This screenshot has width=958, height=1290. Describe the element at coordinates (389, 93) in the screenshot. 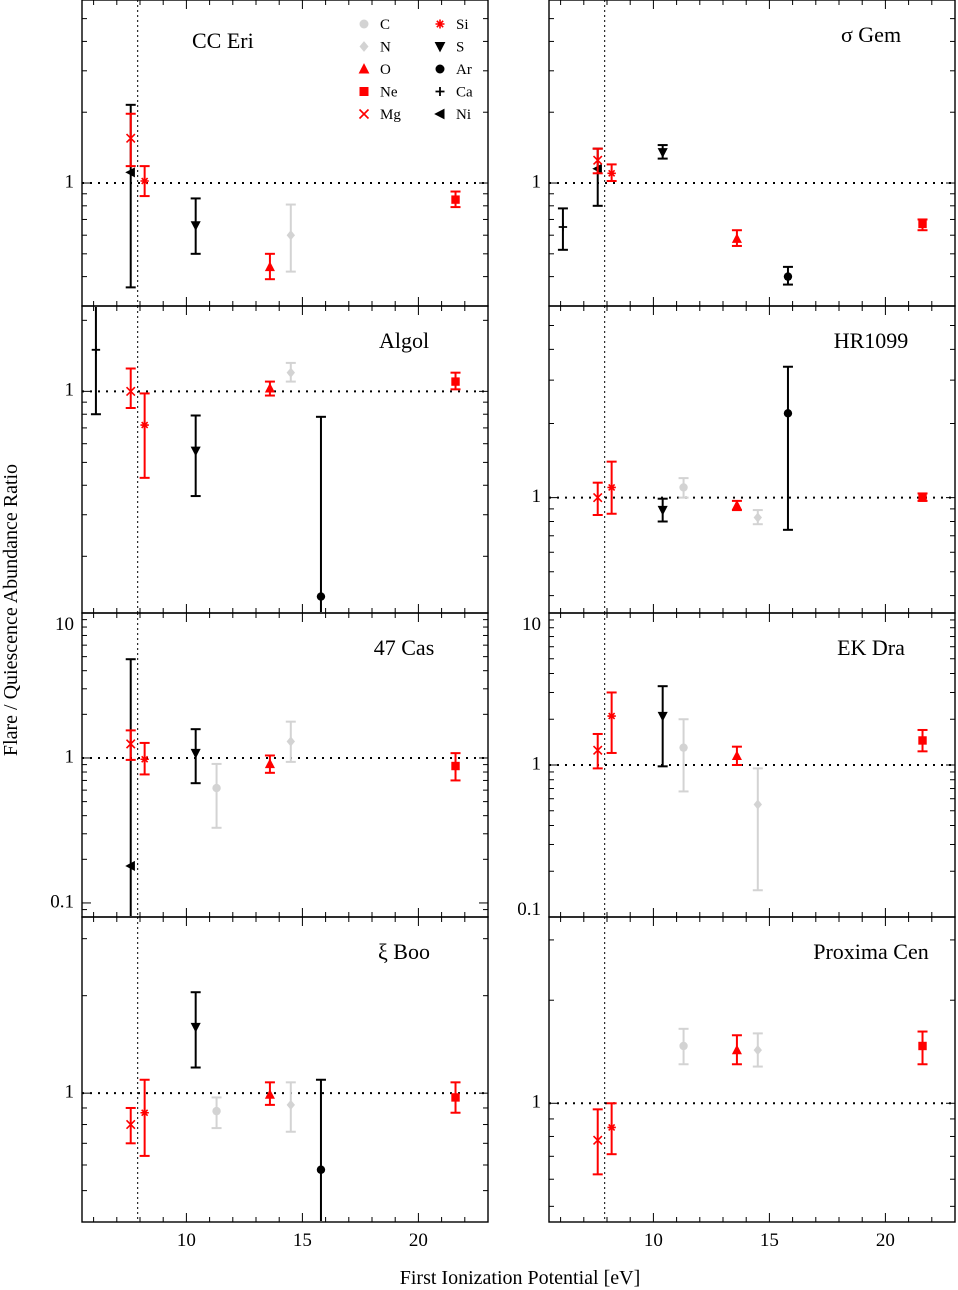

I see `legend-label: Ne` at that location.